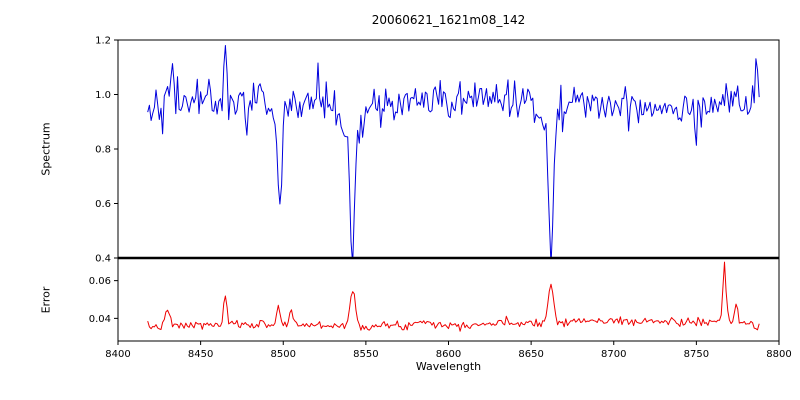 The width and height of the screenshot is (800, 400). What do you see at coordinates (103, 95) in the screenshot?
I see `spectrum-y-tick-label: 1.0` at bounding box center [103, 95].